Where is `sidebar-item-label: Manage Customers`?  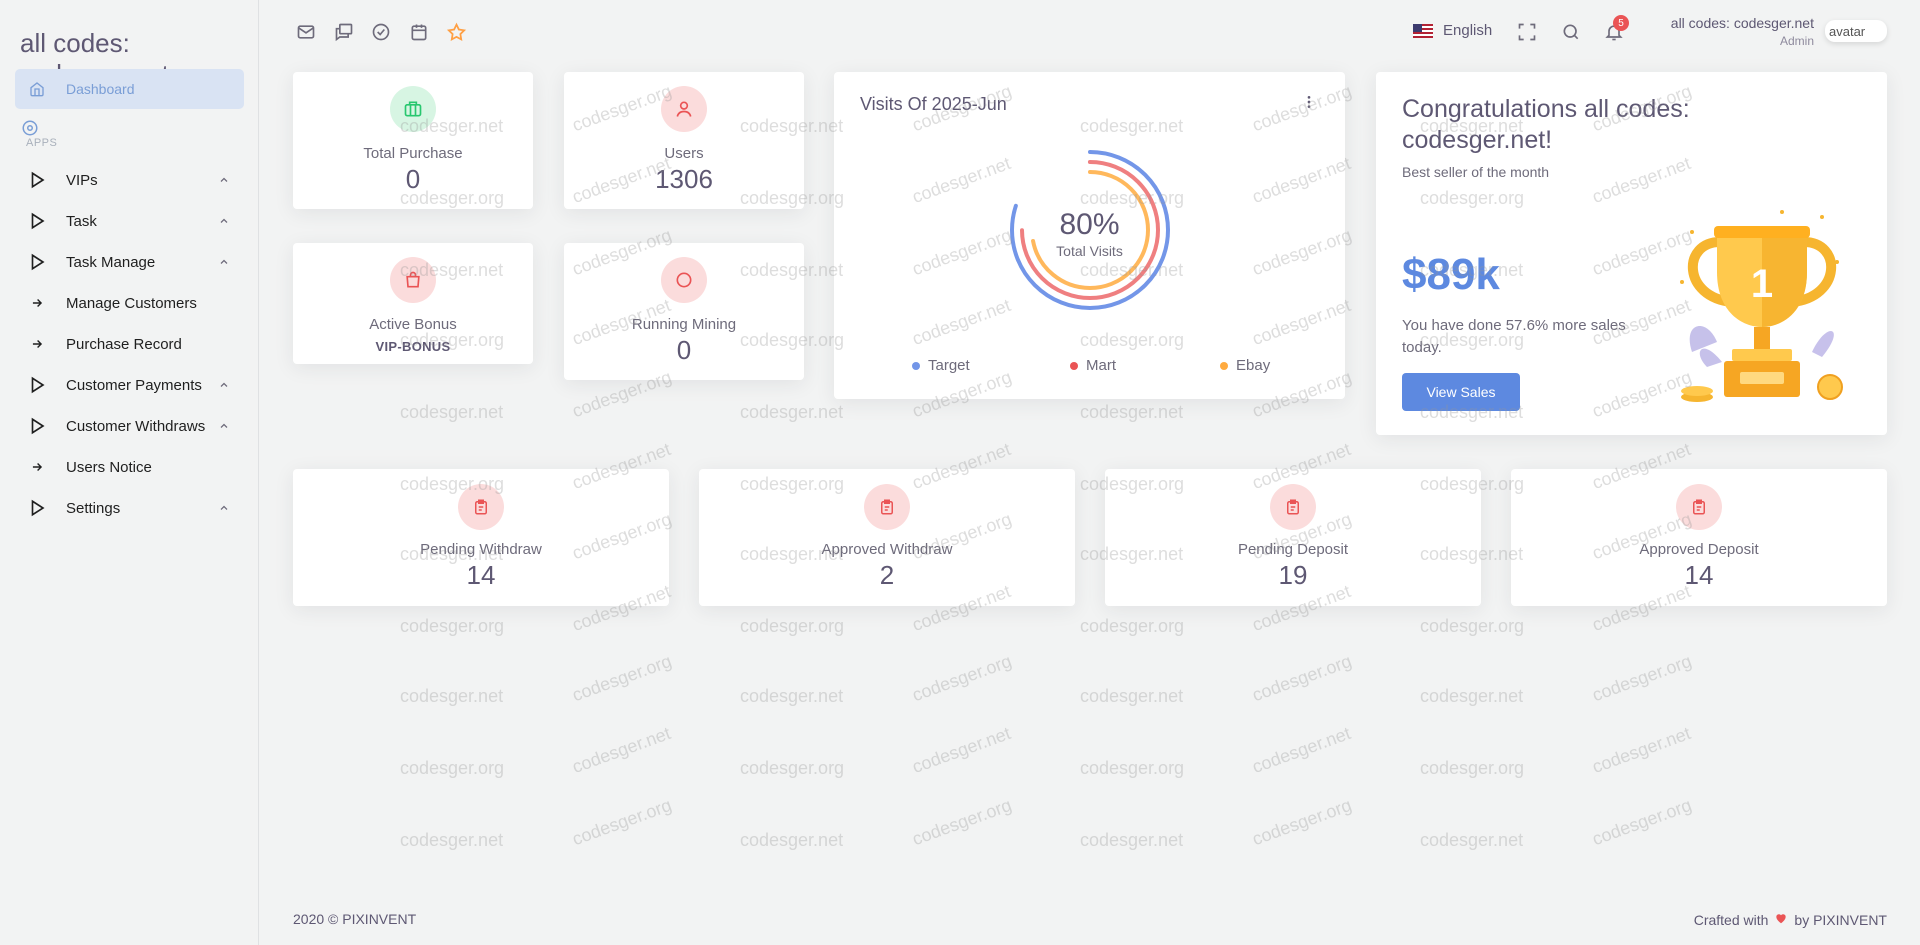
sidebar-item-label: Manage Customers is located at coordinates (131, 303).